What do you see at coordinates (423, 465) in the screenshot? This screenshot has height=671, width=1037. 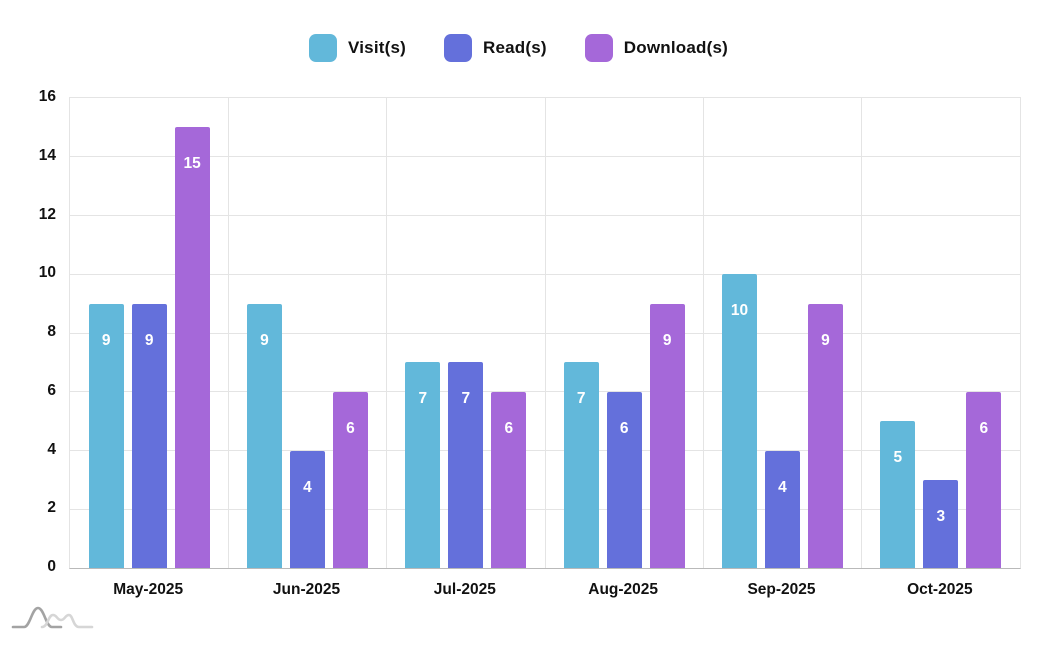 I see `bar-visits-jul-2025: 7` at bounding box center [423, 465].